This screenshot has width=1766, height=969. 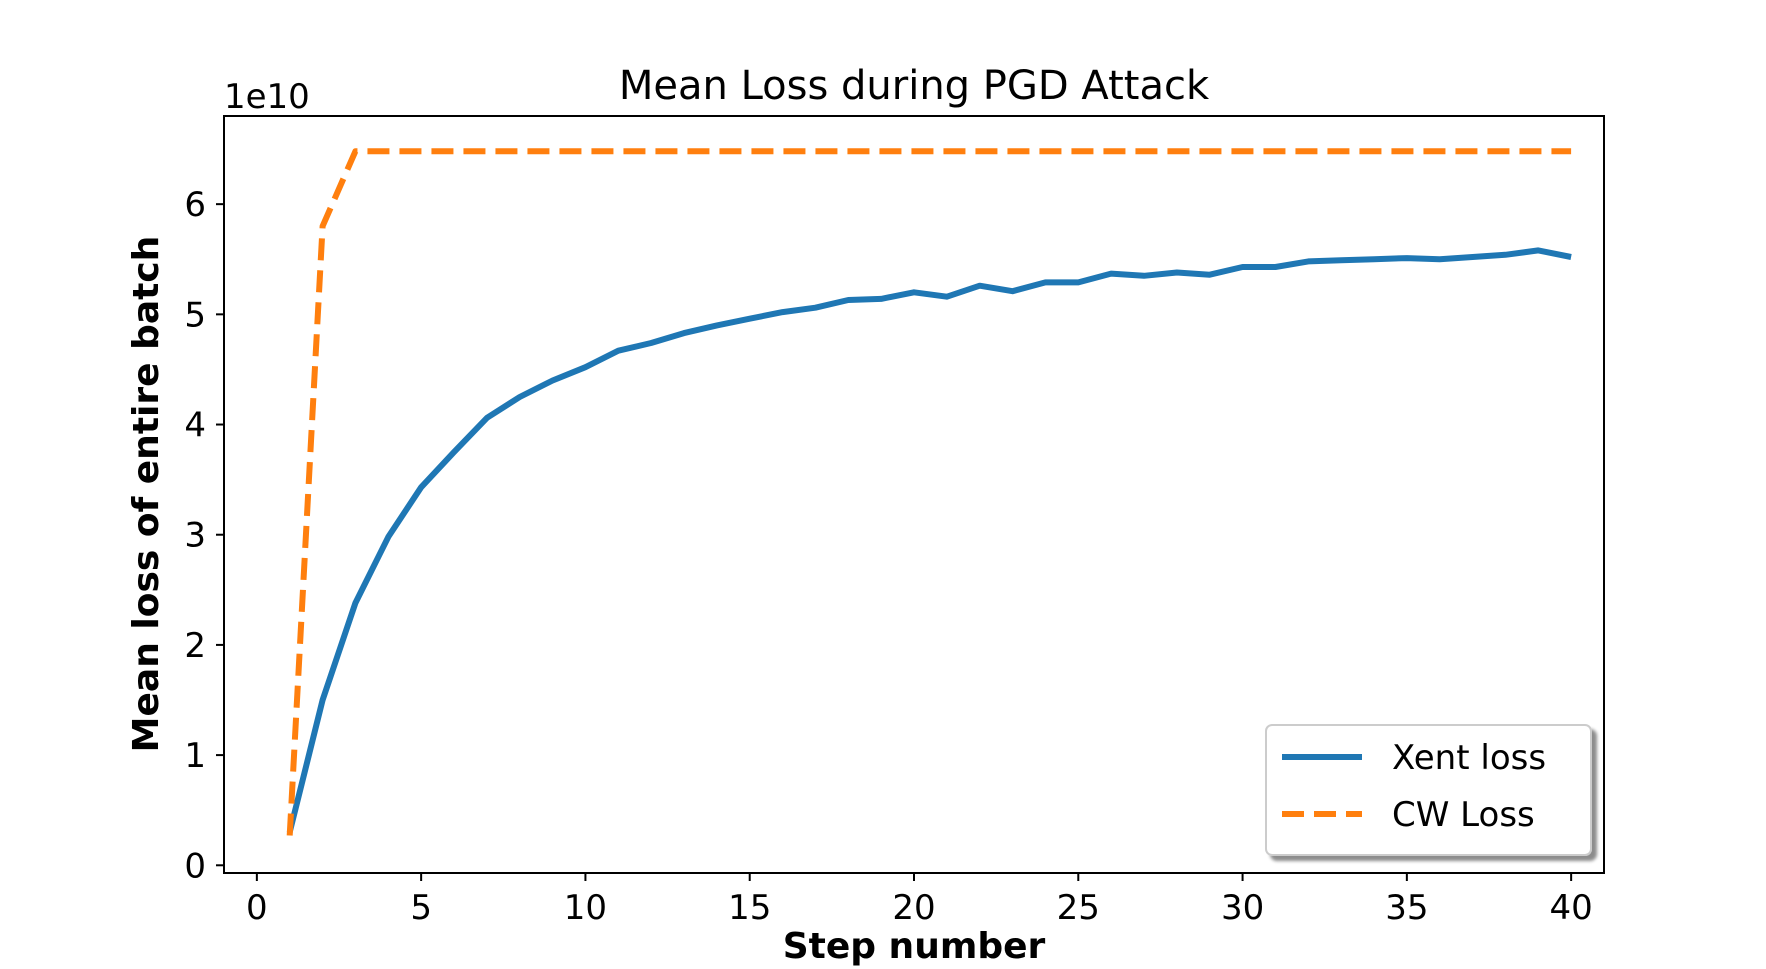 What do you see at coordinates (195, 315) in the screenshot?
I see `y-tick-label: 5` at bounding box center [195, 315].